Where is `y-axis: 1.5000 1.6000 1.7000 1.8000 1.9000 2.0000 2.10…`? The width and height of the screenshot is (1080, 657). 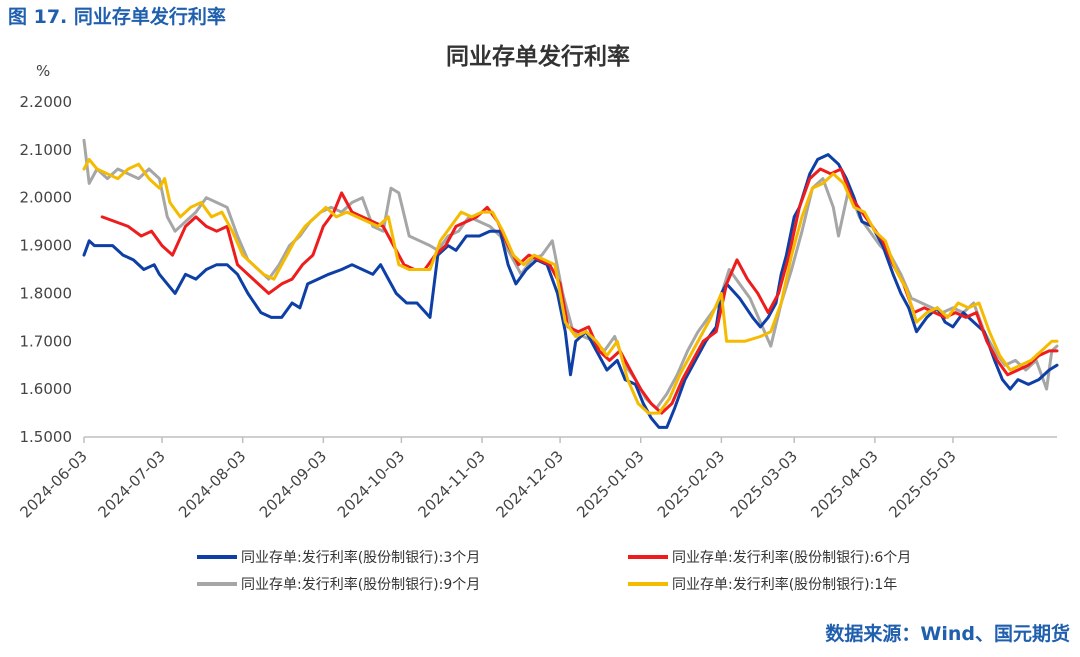
y-axis: 1.5000 1.6000 1.7000 1.8000 1.9000 2.0000 2.10… is located at coordinates (46, 269).